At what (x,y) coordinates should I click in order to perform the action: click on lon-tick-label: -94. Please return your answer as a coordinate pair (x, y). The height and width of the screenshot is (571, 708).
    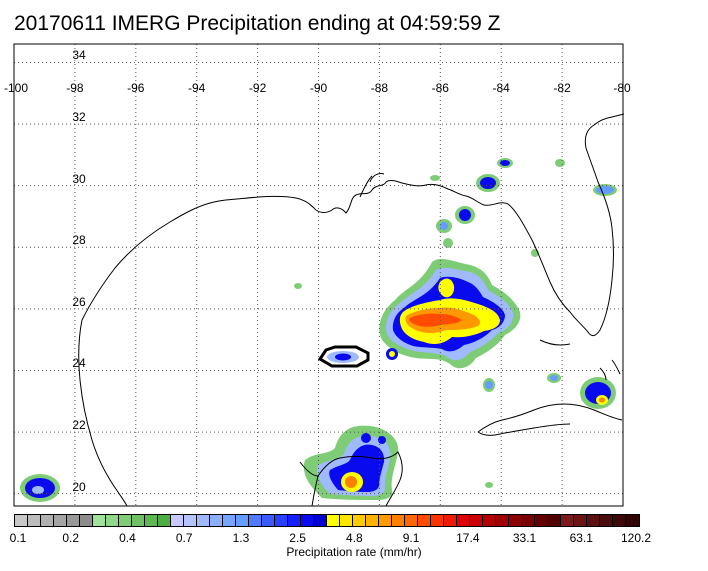
    Looking at the image, I should click on (197, 88).